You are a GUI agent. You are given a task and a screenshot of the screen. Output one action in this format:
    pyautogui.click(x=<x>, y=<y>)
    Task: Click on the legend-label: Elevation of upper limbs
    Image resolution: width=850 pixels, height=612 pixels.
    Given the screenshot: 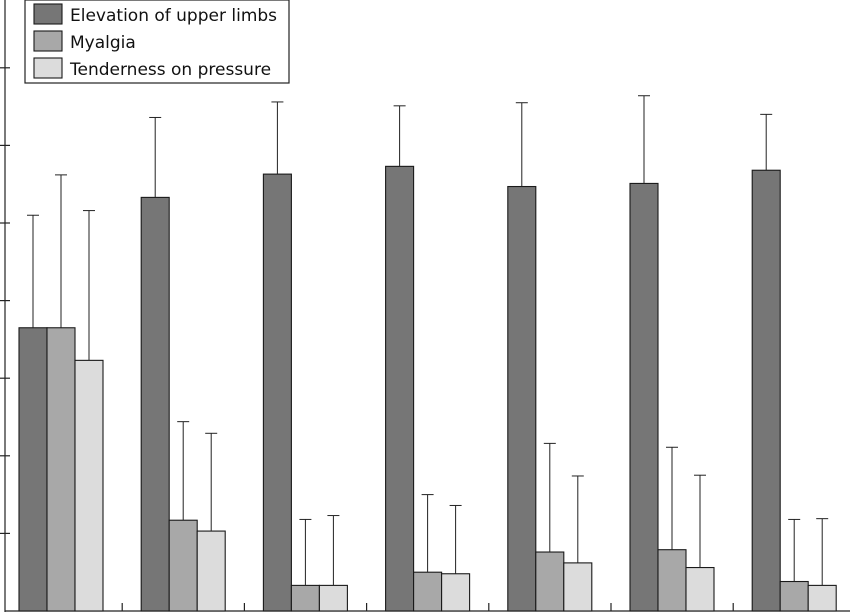 What is the action you would take?
    pyautogui.click(x=173, y=16)
    